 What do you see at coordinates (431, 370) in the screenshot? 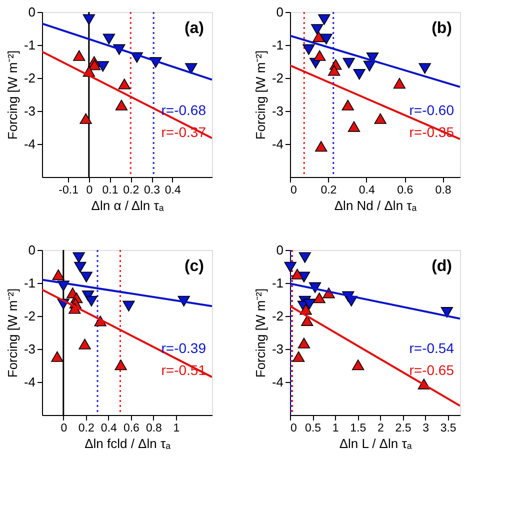
I see `series-label: r=-0.65` at bounding box center [431, 370].